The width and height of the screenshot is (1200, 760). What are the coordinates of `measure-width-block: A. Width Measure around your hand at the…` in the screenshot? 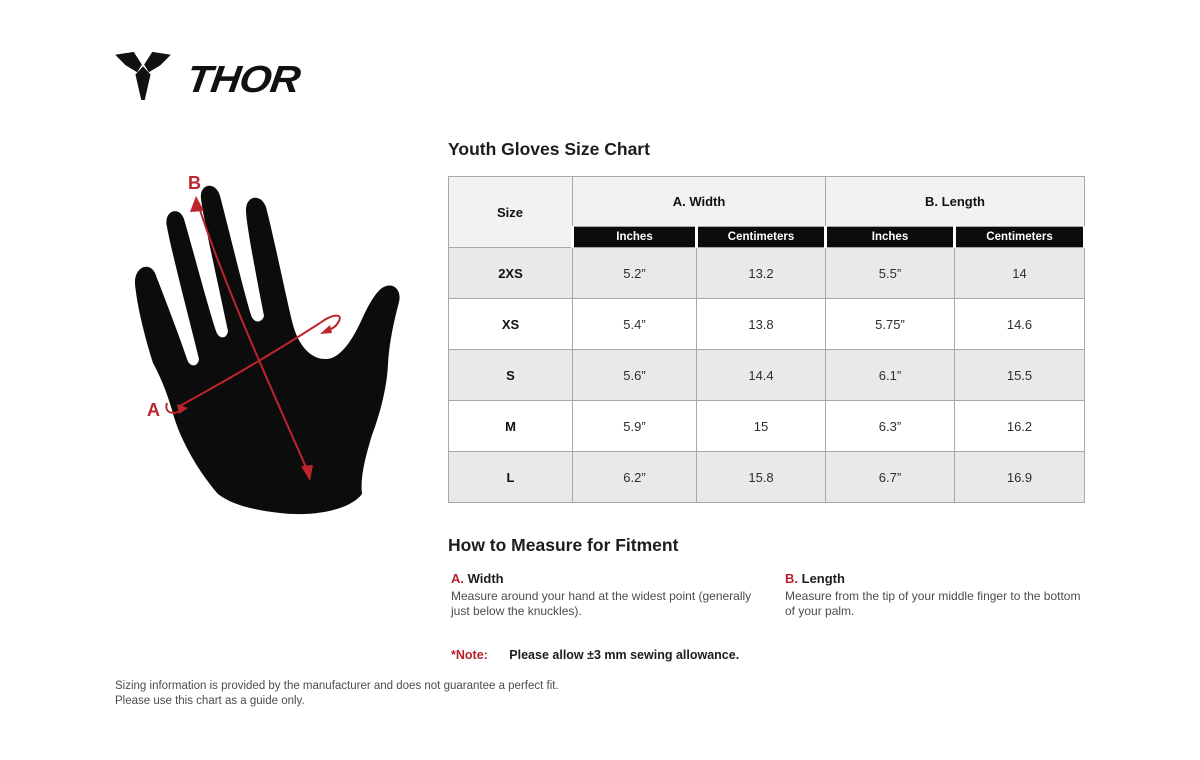 It's located at (607, 595).